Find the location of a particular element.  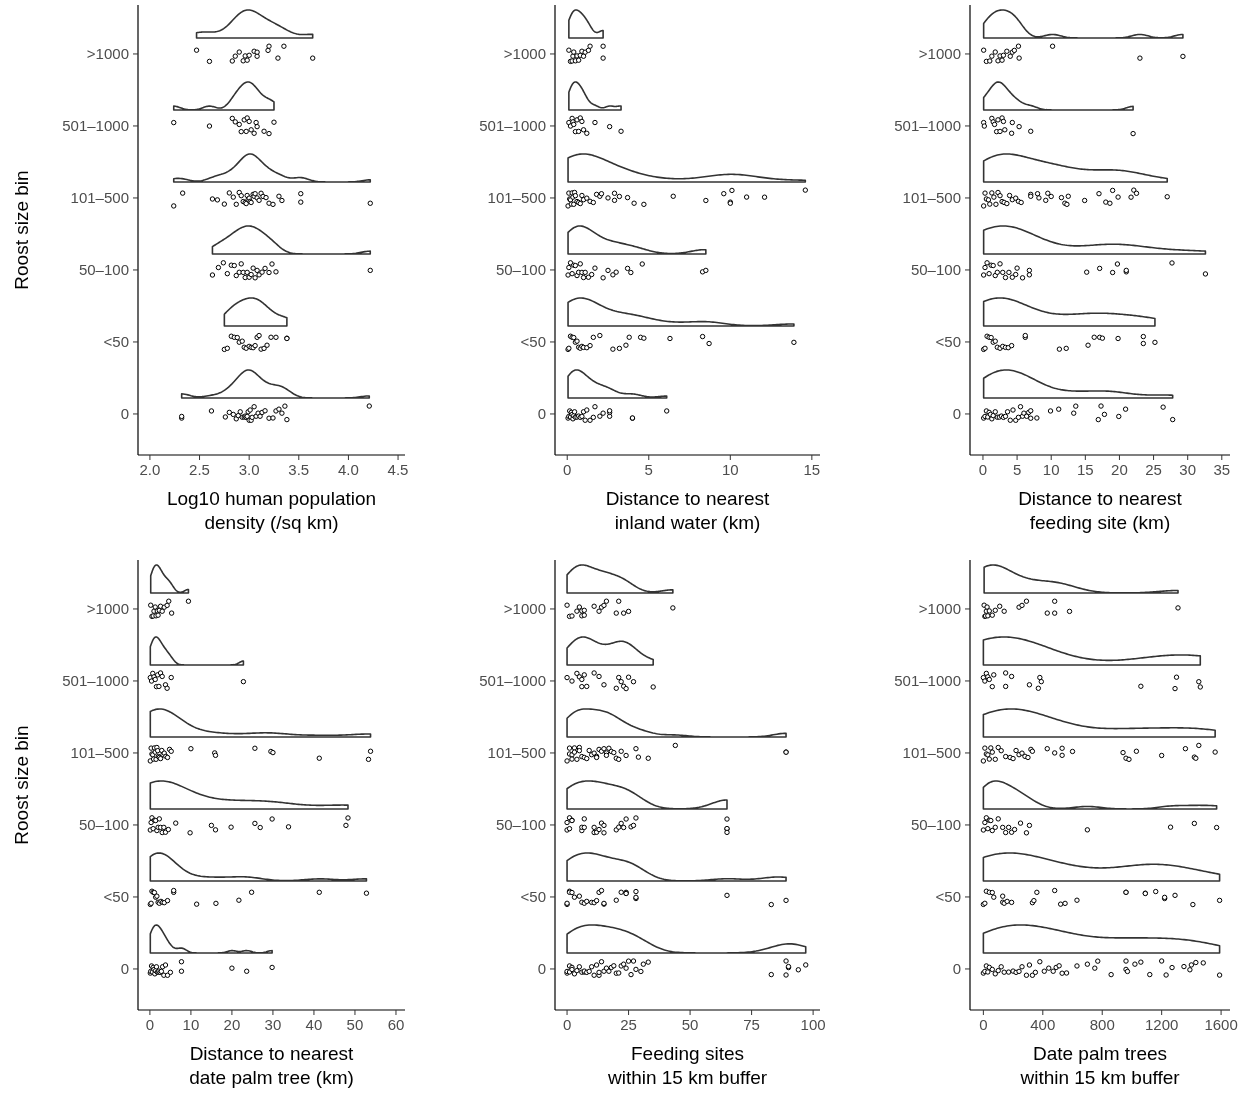

x-tick-label: 4.0 is located at coordinates (348, 469).